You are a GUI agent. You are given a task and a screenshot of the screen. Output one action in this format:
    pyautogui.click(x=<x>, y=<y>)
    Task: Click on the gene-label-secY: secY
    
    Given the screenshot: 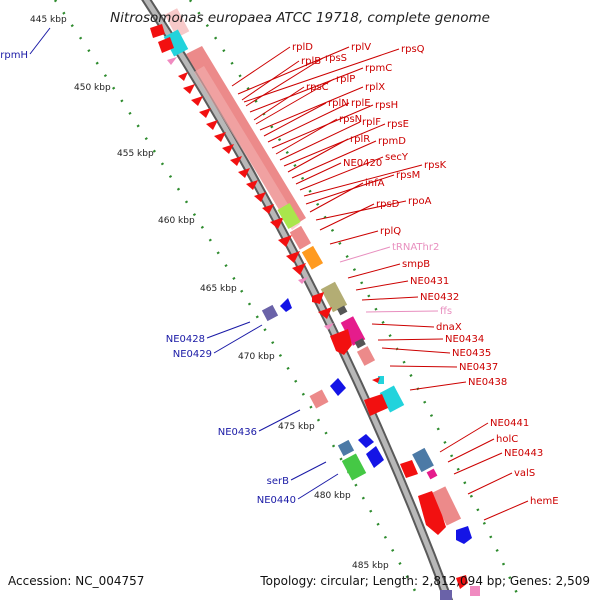 What is the action you would take?
    pyautogui.click(x=397, y=157)
    